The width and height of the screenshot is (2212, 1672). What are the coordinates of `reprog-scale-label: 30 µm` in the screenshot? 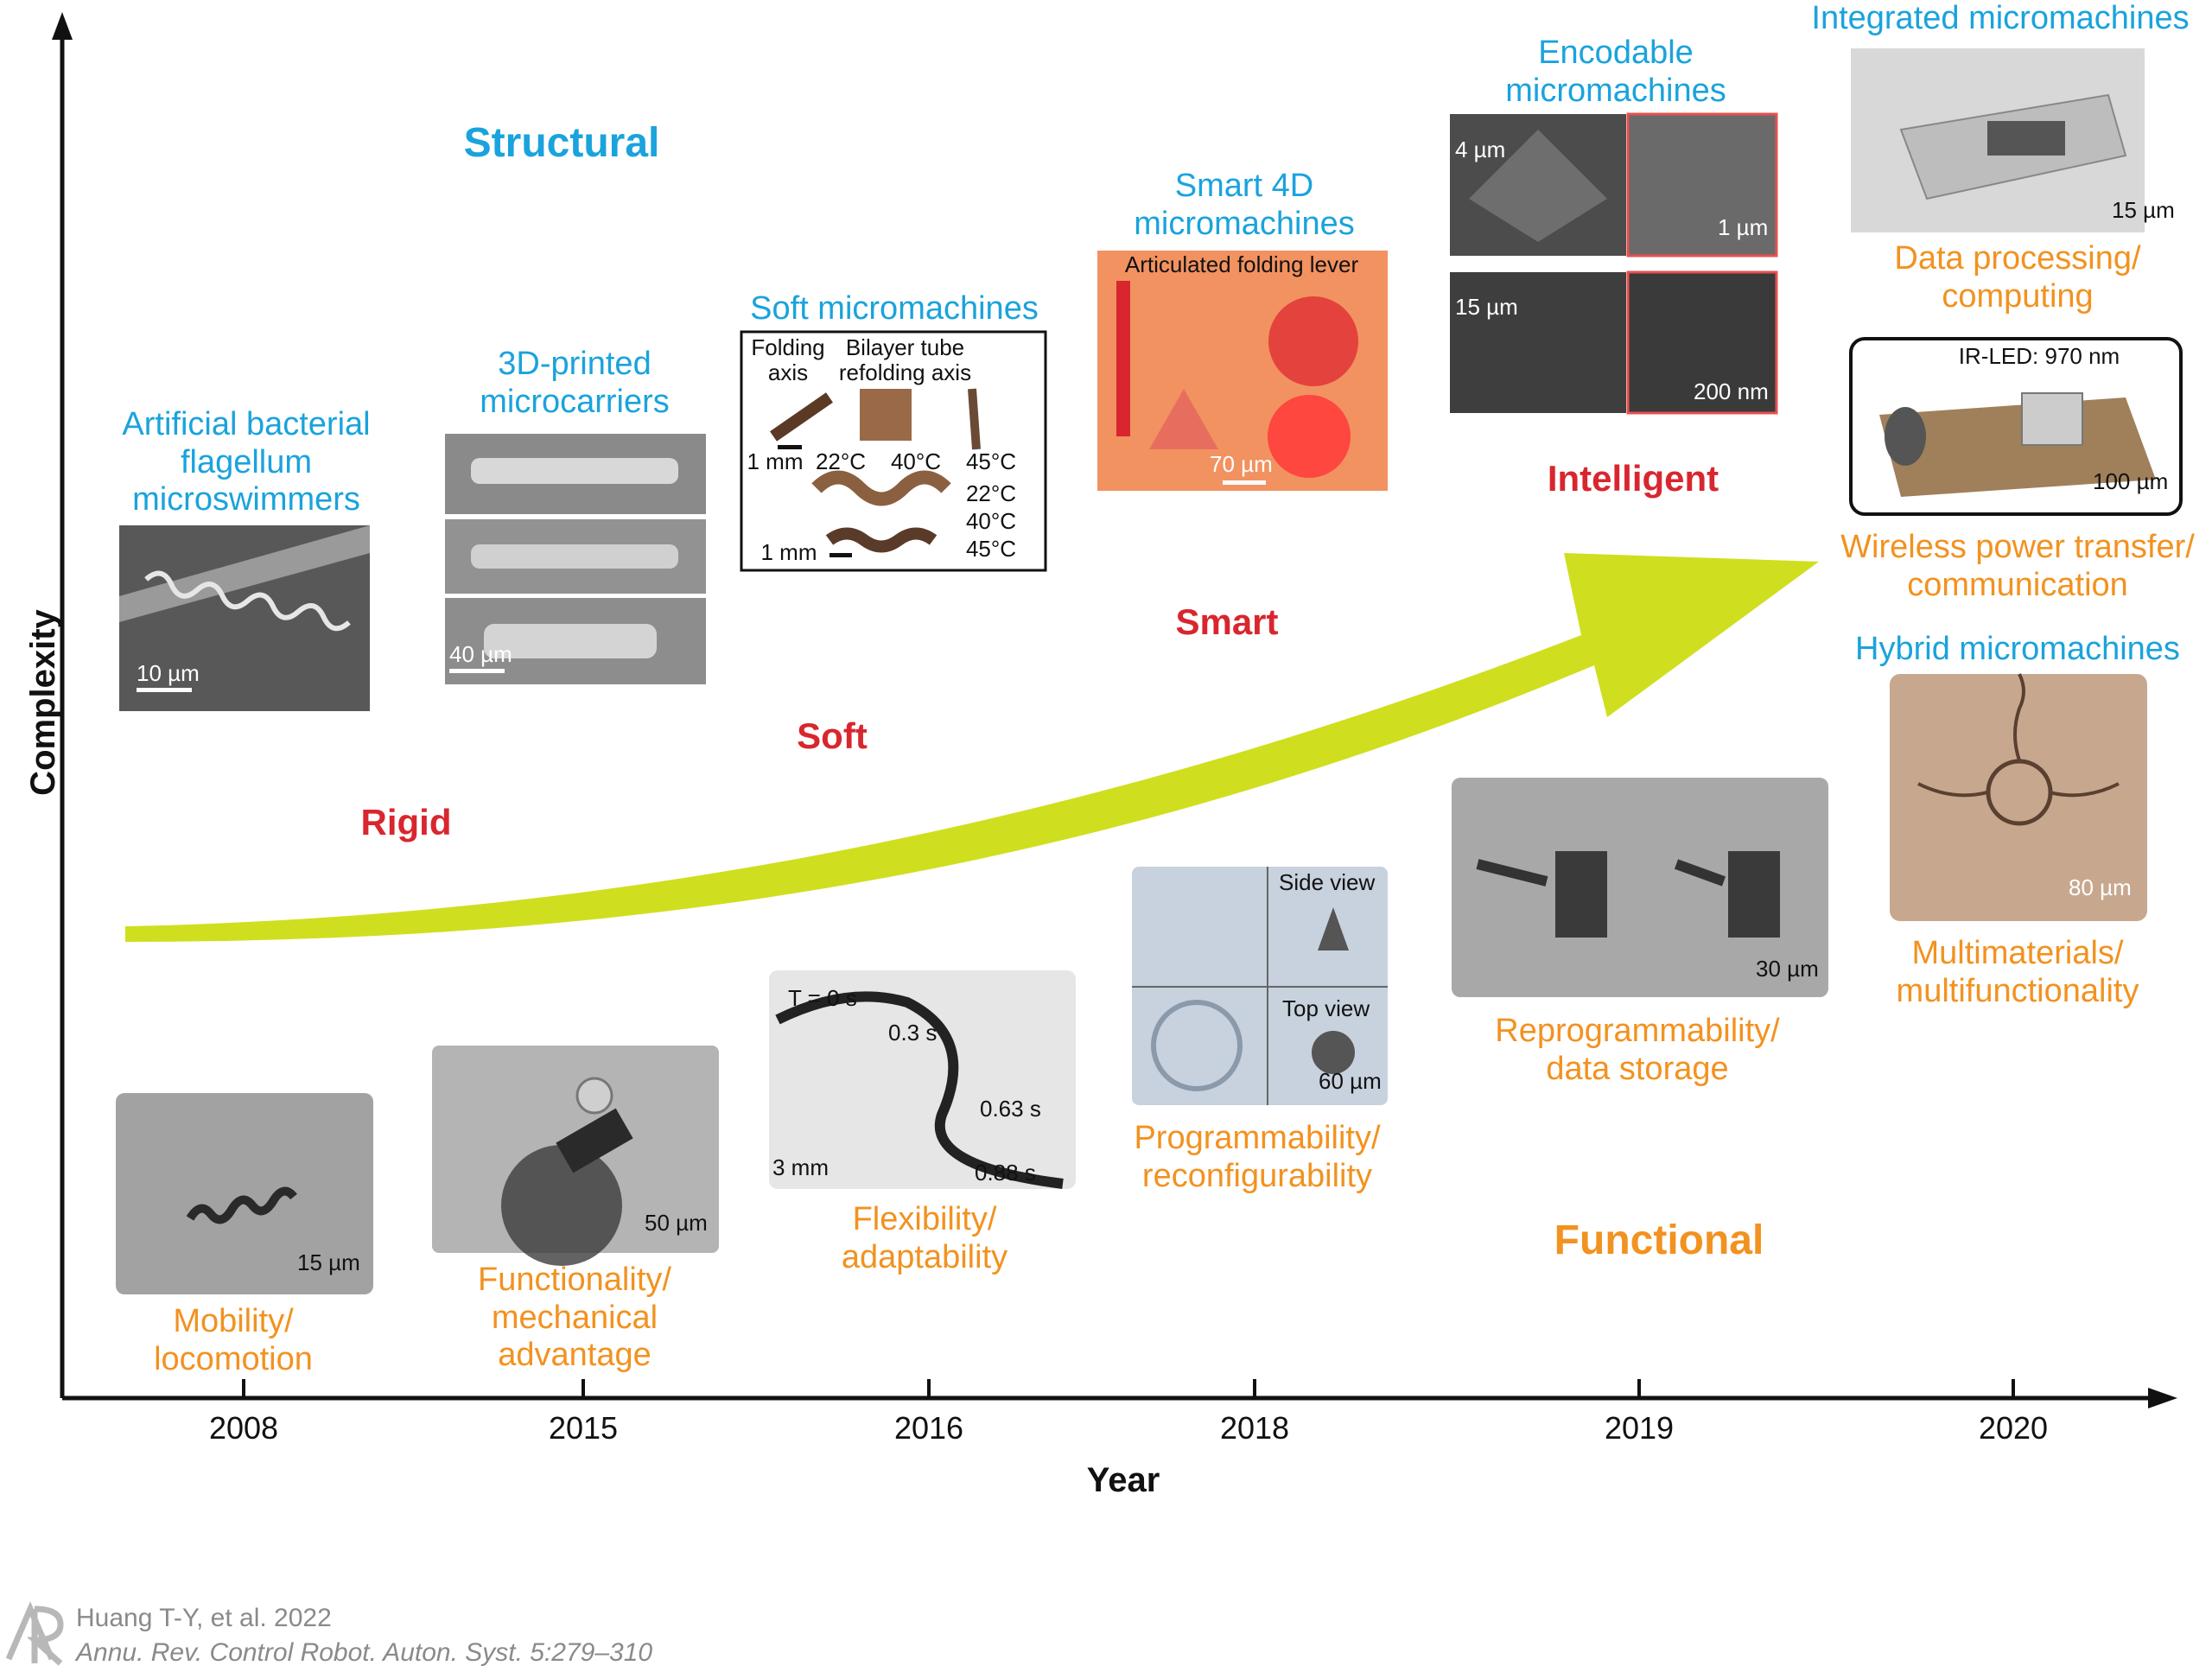 It's located at (1787, 969).